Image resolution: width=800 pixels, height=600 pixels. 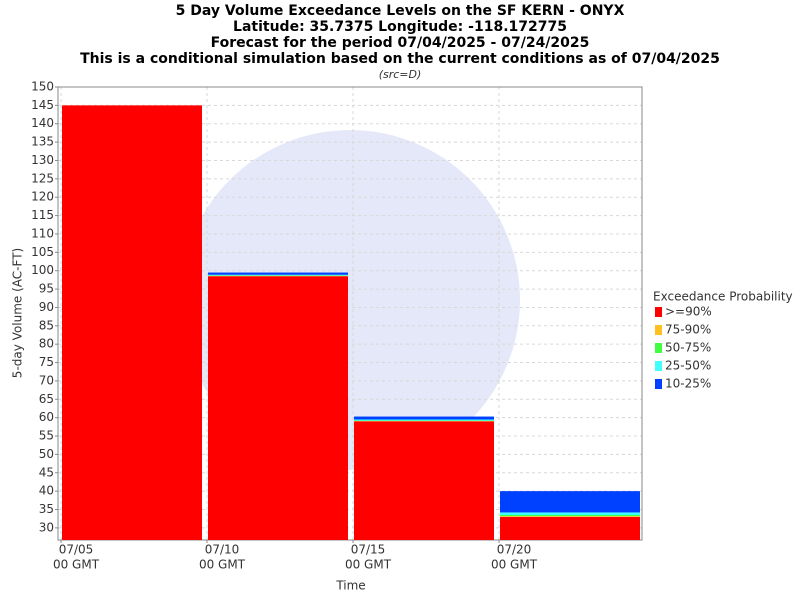 I want to click on title-line: Latitude: 35.7375 Longitude: -118.172775, so click(x=400, y=27).